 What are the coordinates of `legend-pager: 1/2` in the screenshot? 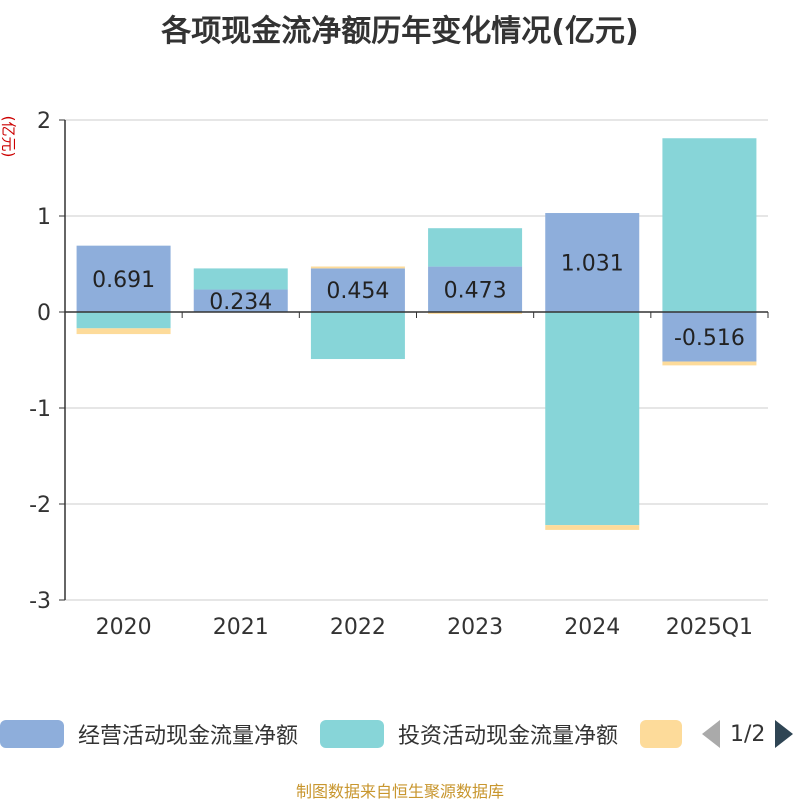 It's located at (748, 734).